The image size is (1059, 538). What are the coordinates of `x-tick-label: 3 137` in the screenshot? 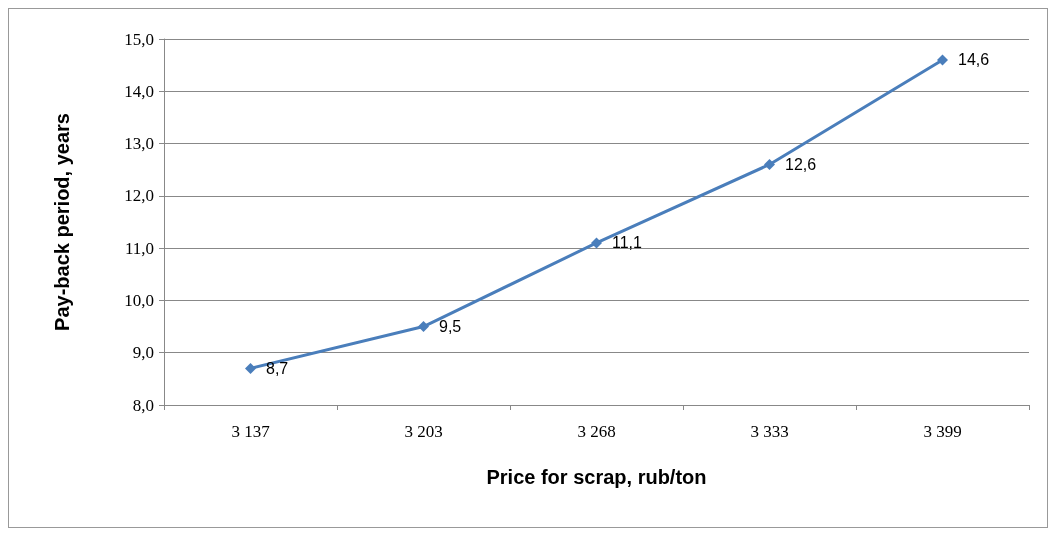 It's located at (251, 431).